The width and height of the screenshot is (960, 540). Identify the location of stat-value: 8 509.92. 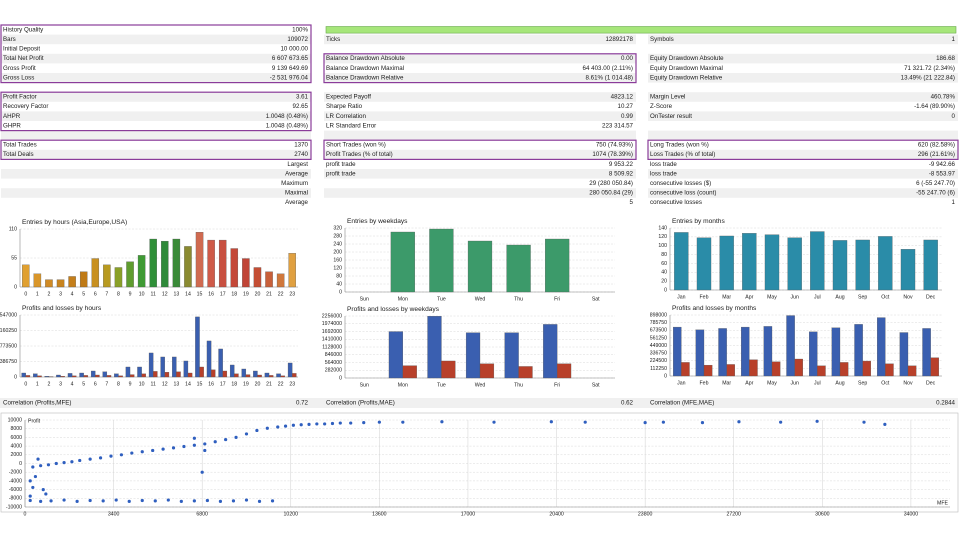
(621, 173).